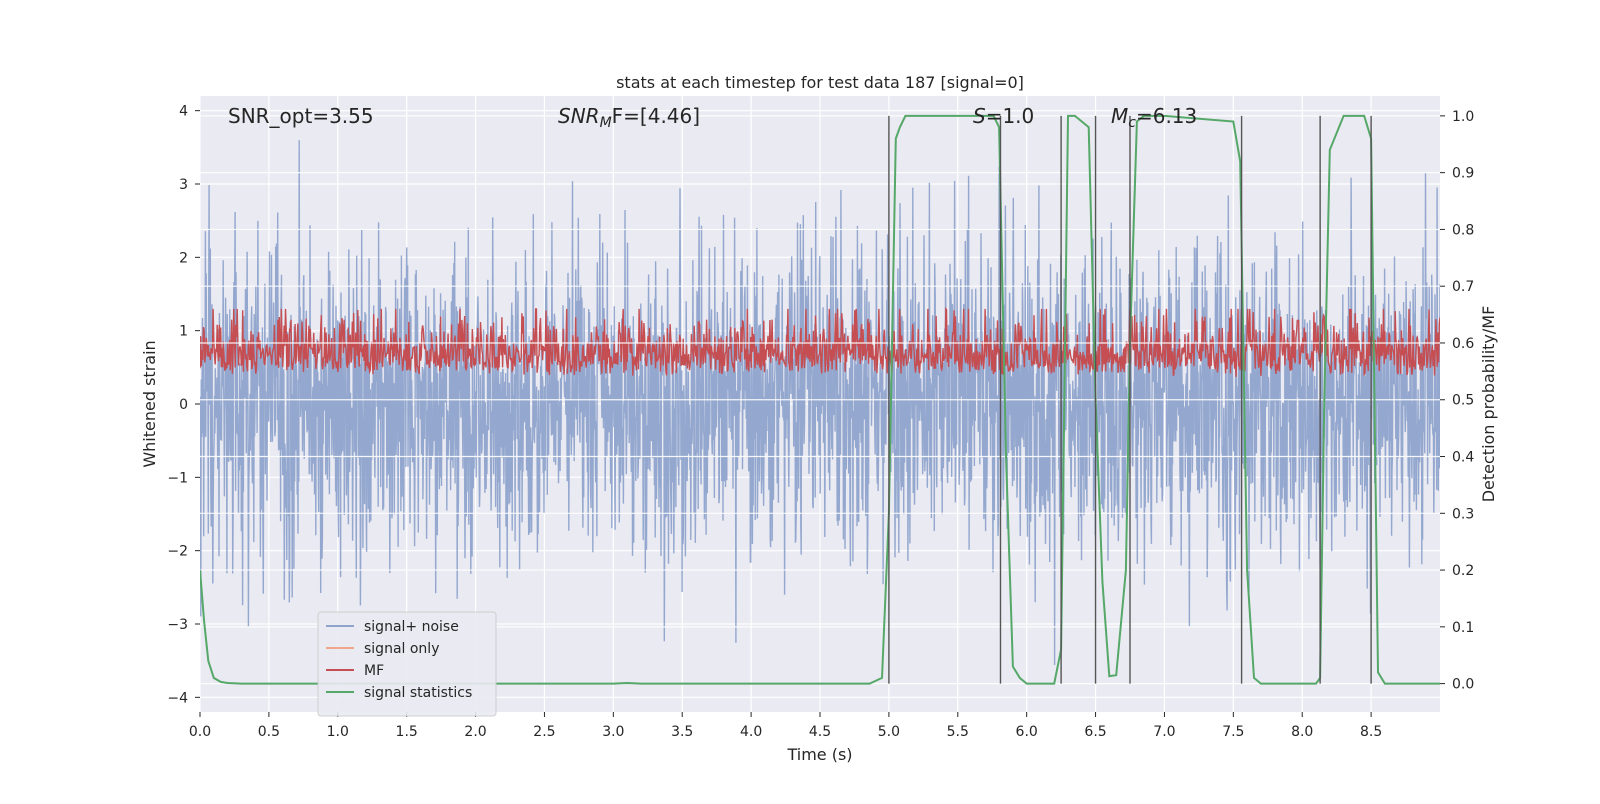  I want to click on legend-label: signal statistics, so click(418, 693).